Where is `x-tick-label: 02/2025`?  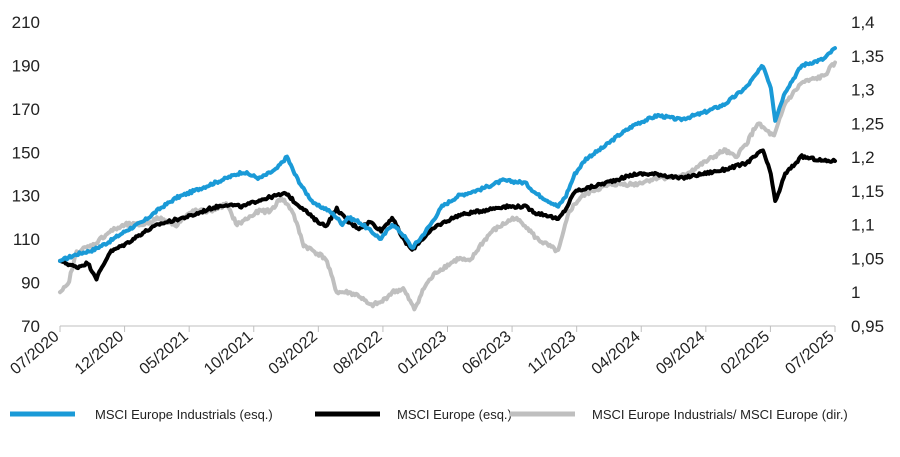
x-tick-label: 02/2025 is located at coordinates (745, 353).